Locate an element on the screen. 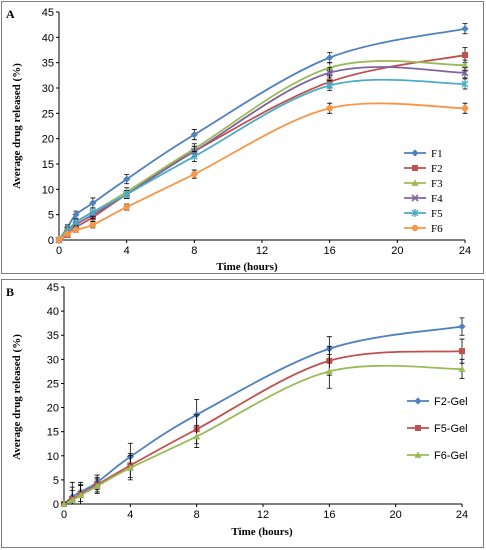 This screenshot has width=486, height=550. x-tick-label: 16 is located at coordinates (329, 515).